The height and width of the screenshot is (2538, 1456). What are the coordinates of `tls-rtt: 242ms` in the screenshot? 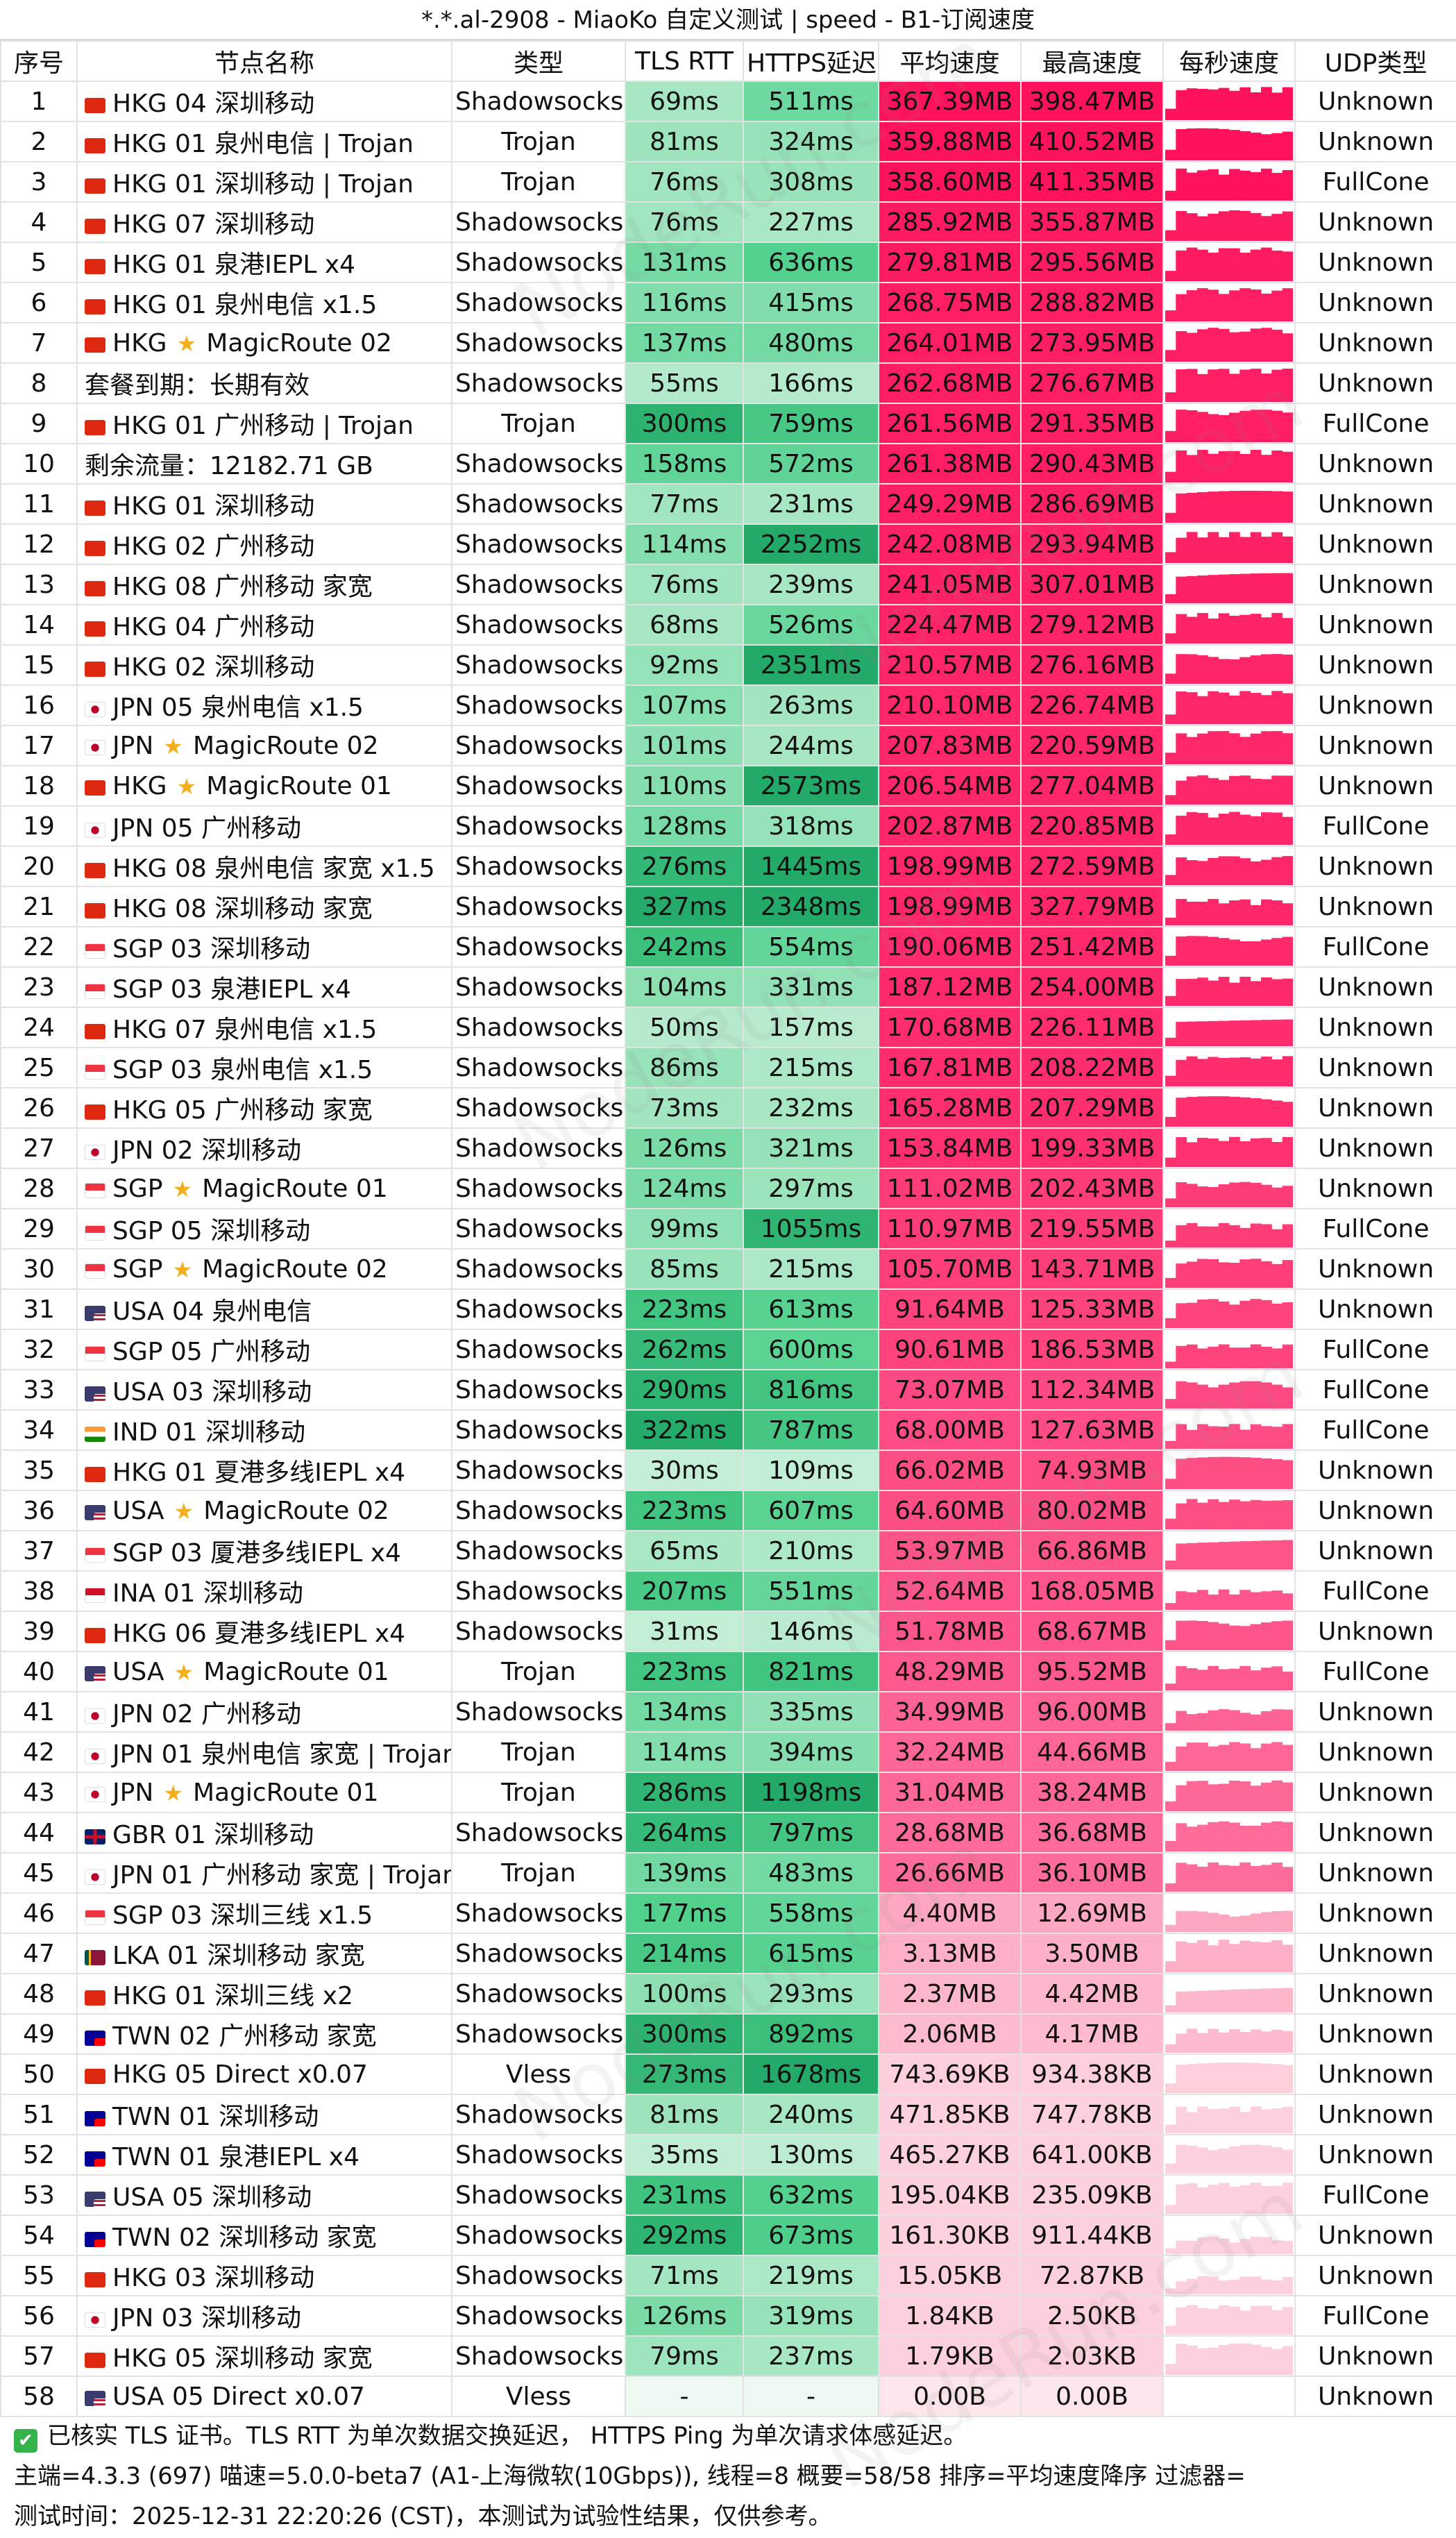 It's located at (684, 947).